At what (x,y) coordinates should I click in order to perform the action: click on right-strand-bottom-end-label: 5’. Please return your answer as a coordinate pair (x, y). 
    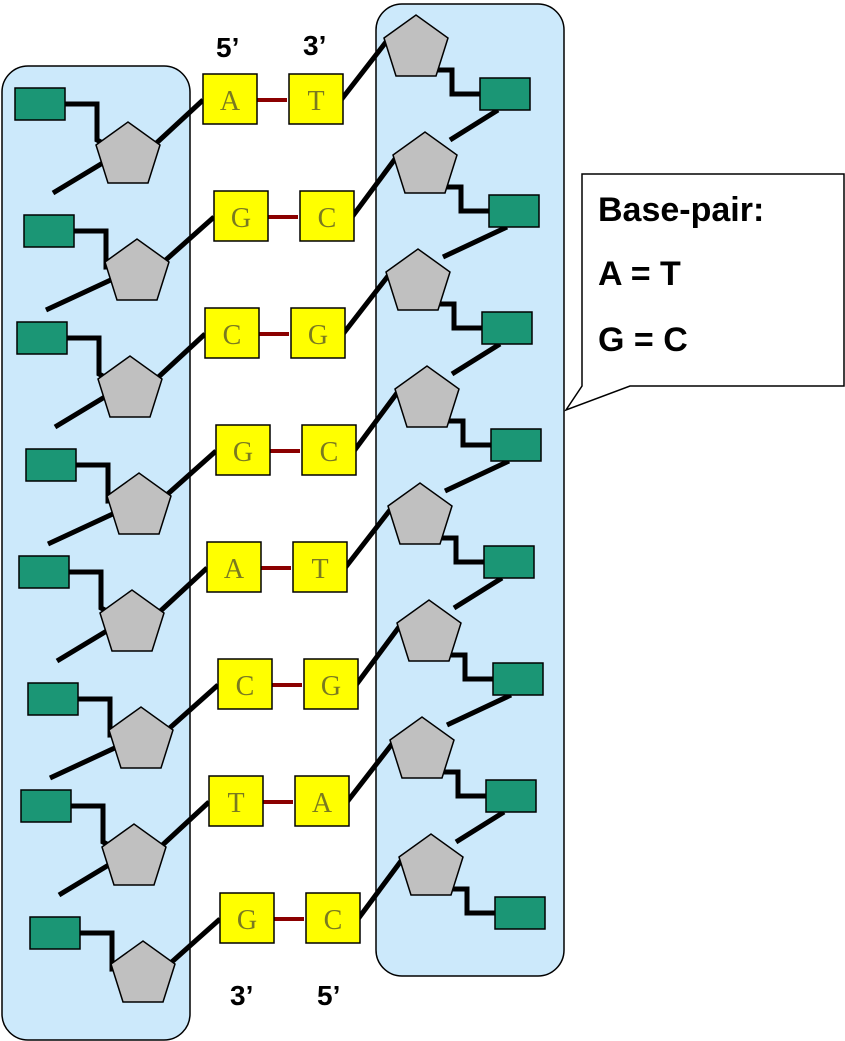
    Looking at the image, I should click on (328, 995).